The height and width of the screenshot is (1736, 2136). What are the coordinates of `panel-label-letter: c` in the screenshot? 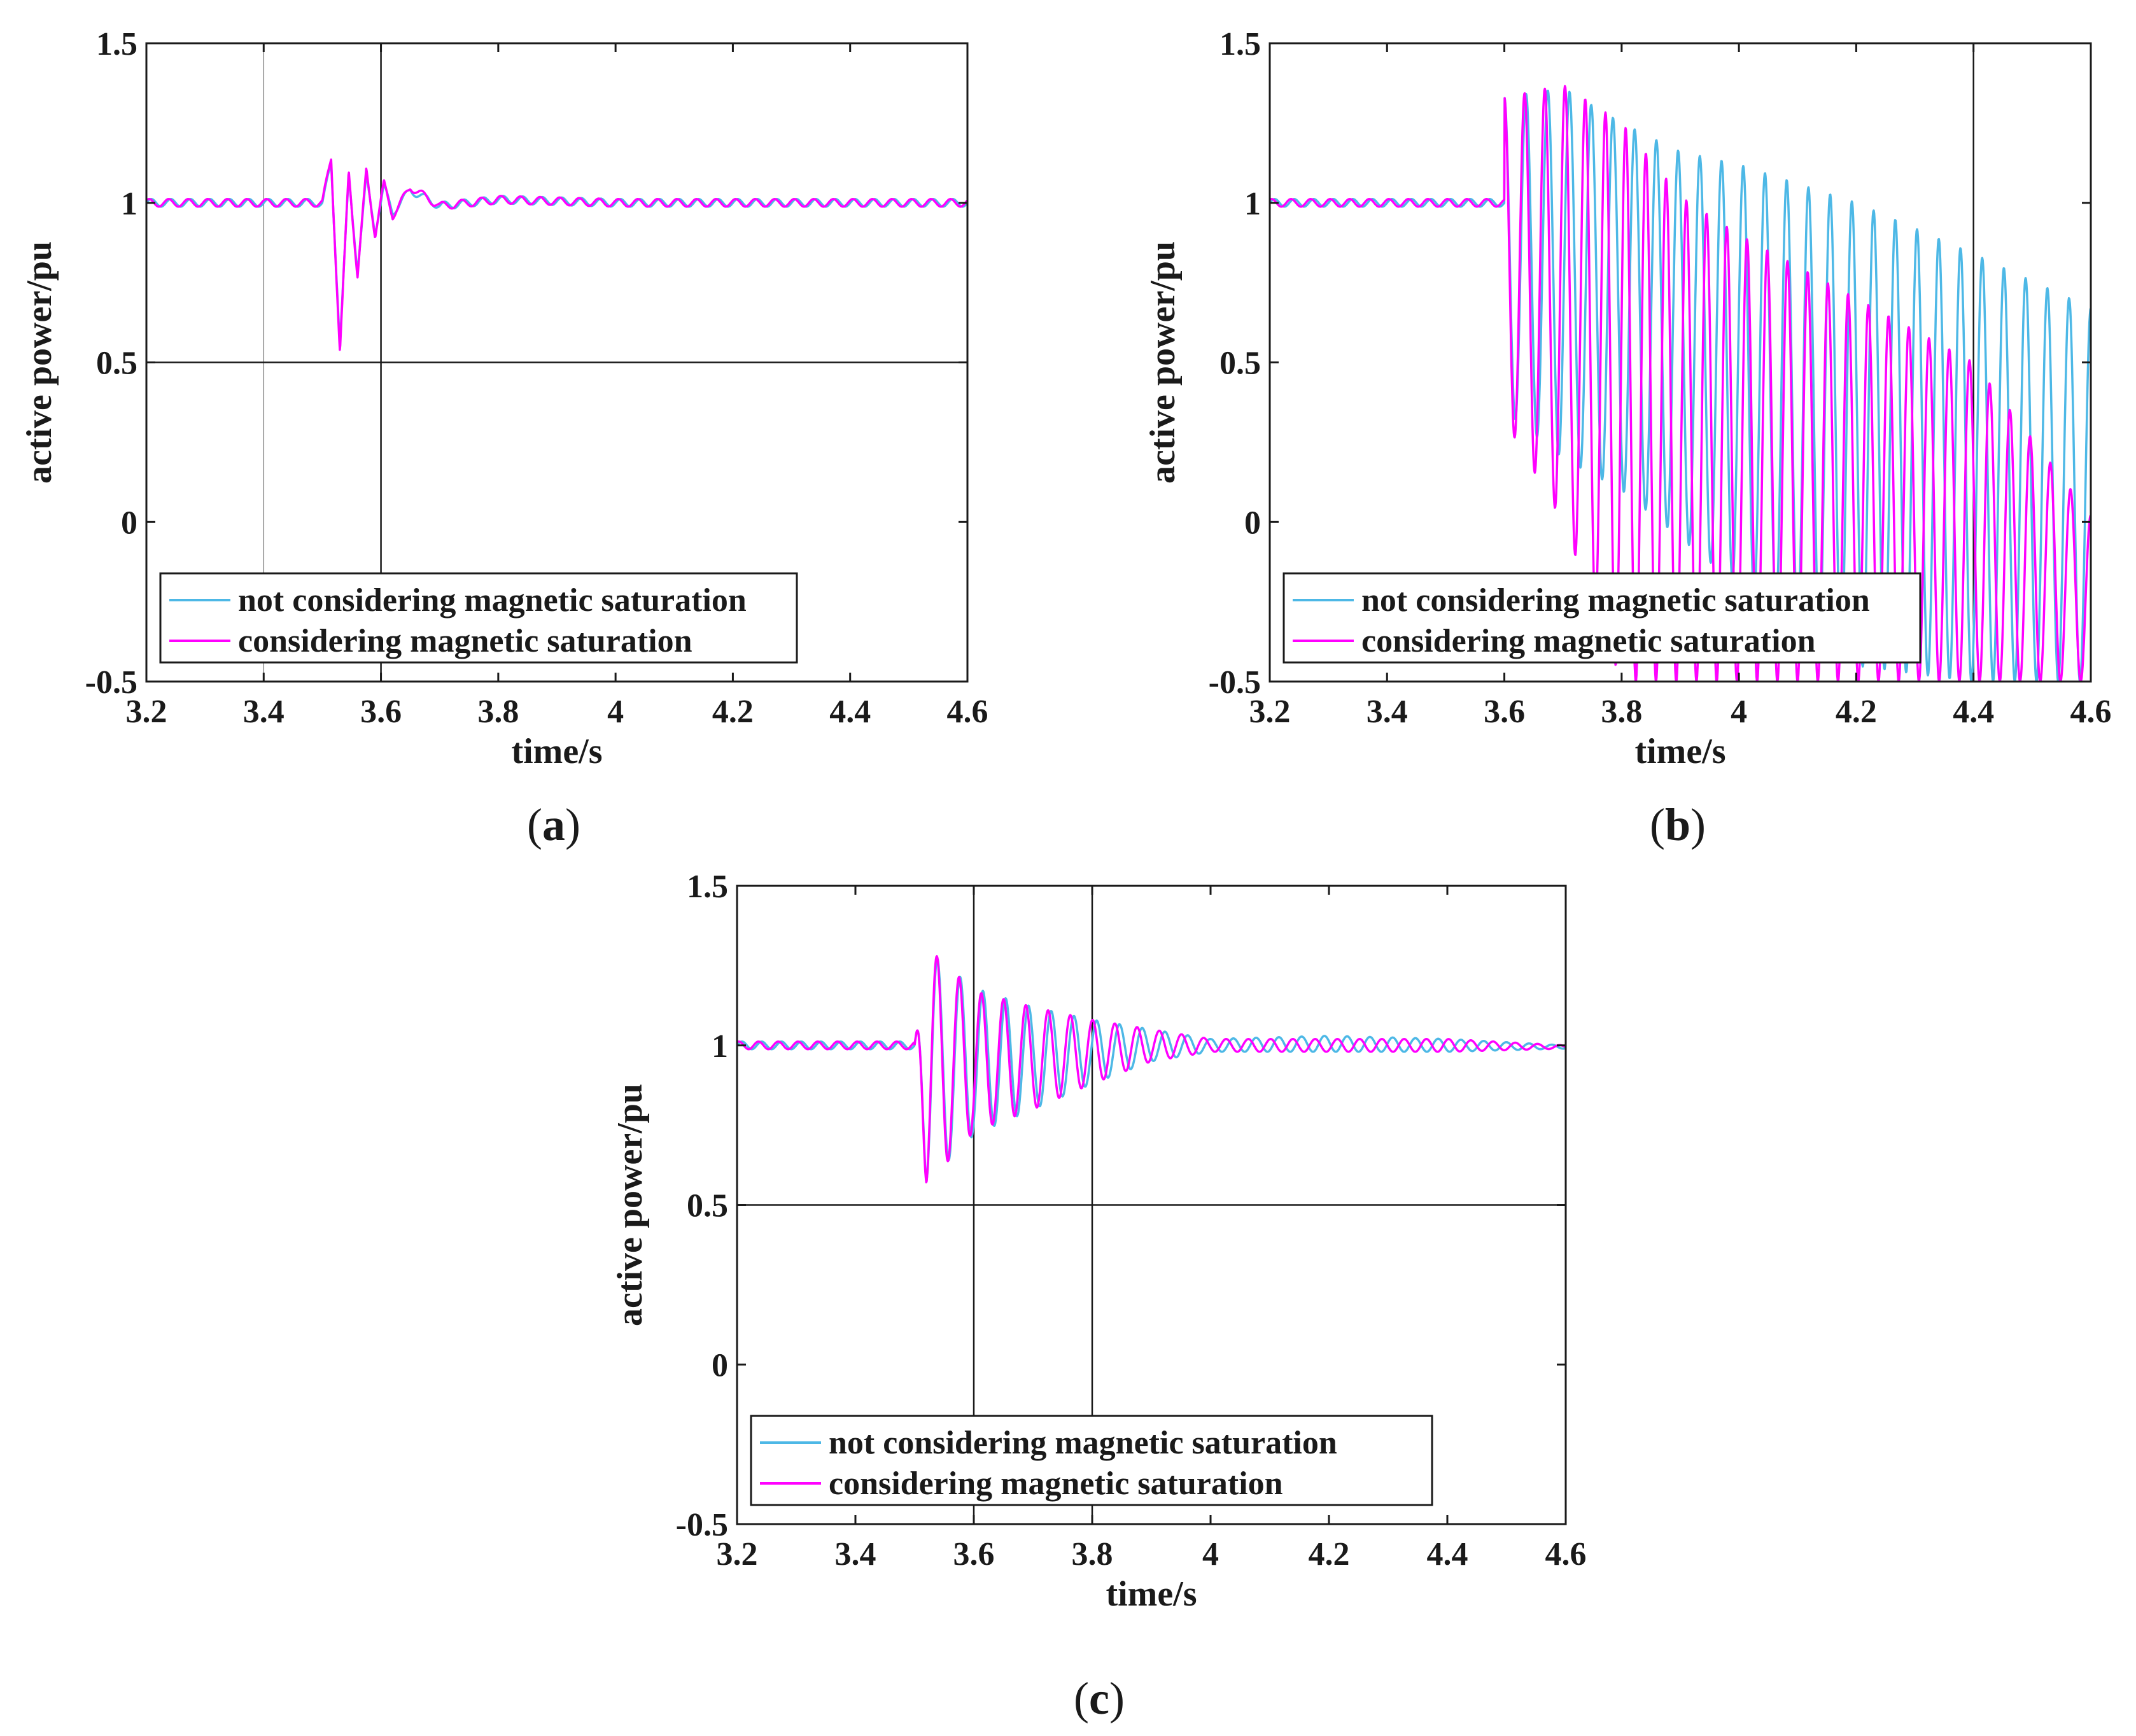 It's located at (1099, 1698).